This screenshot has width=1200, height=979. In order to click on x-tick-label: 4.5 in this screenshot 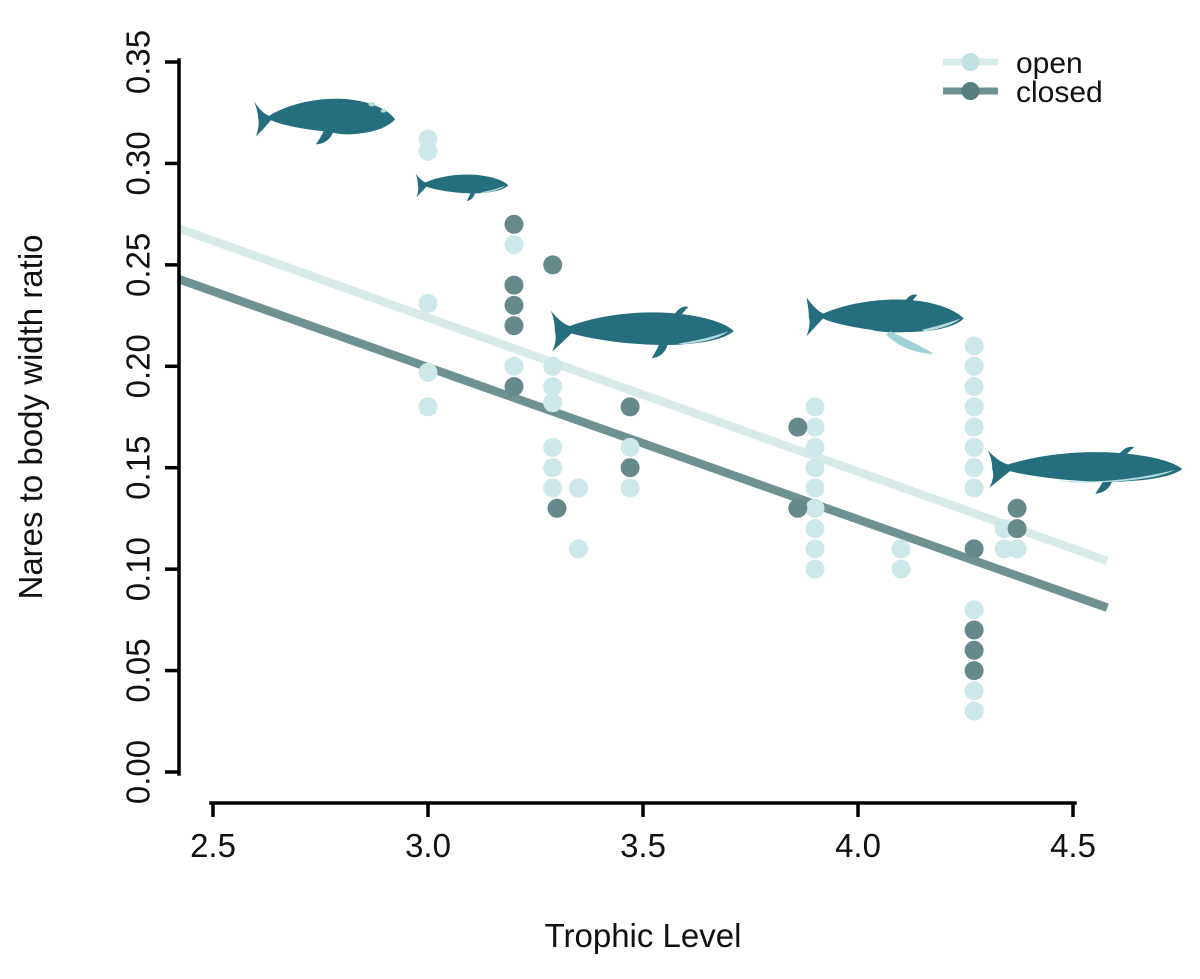, I will do `click(1073, 845)`.